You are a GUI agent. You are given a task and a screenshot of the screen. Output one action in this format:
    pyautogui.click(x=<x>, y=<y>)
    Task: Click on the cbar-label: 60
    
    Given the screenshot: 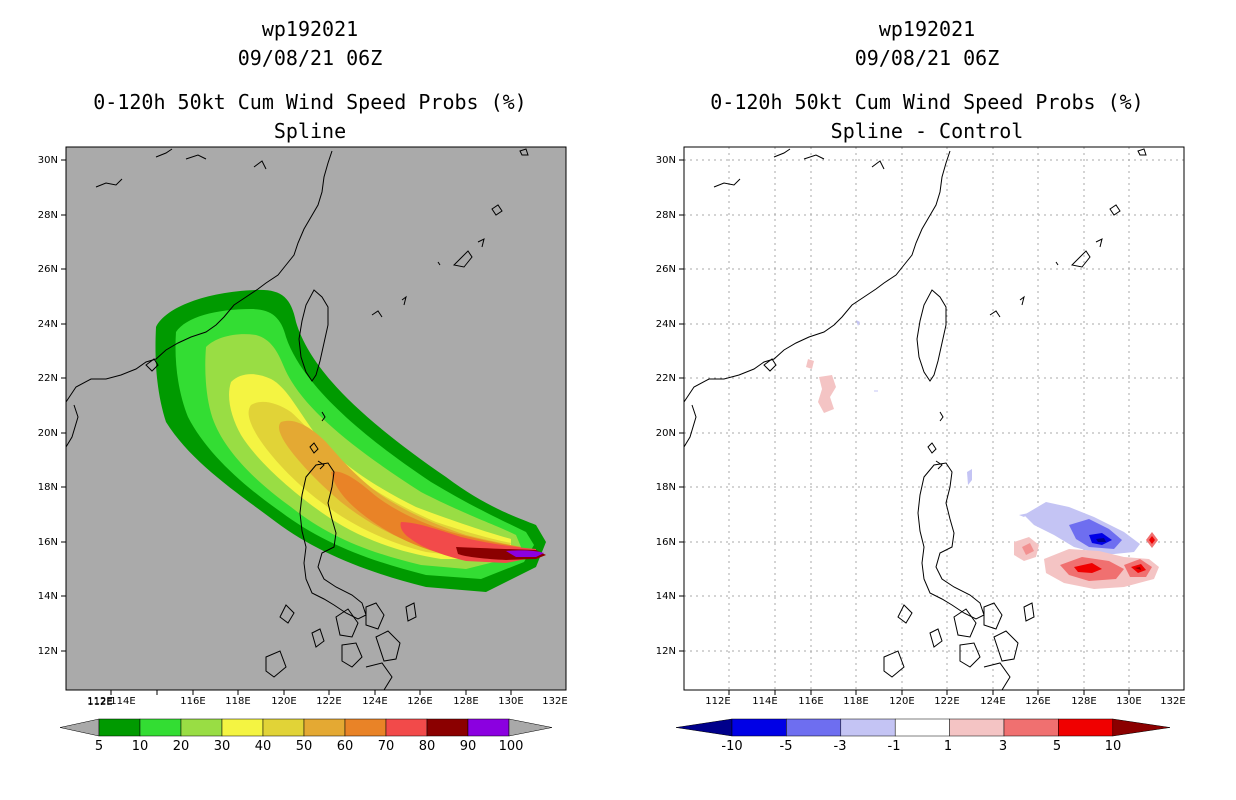 What is the action you would take?
    pyautogui.click(x=345, y=746)
    